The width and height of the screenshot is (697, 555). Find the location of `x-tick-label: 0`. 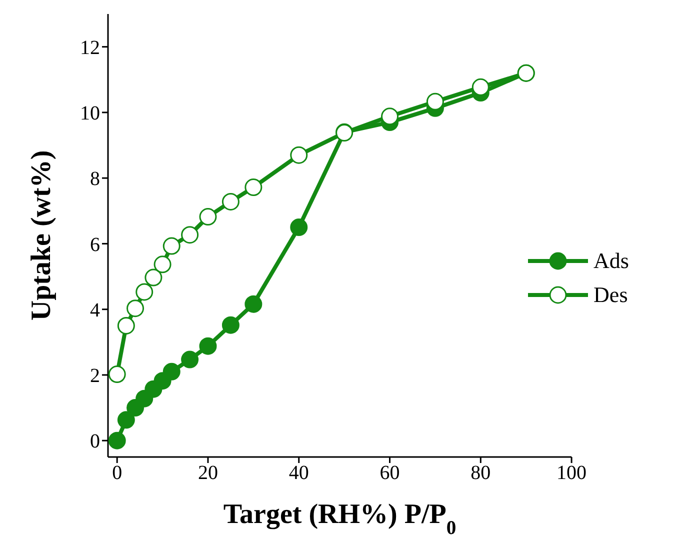

x-tick-label: 0 is located at coordinates (117, 473).